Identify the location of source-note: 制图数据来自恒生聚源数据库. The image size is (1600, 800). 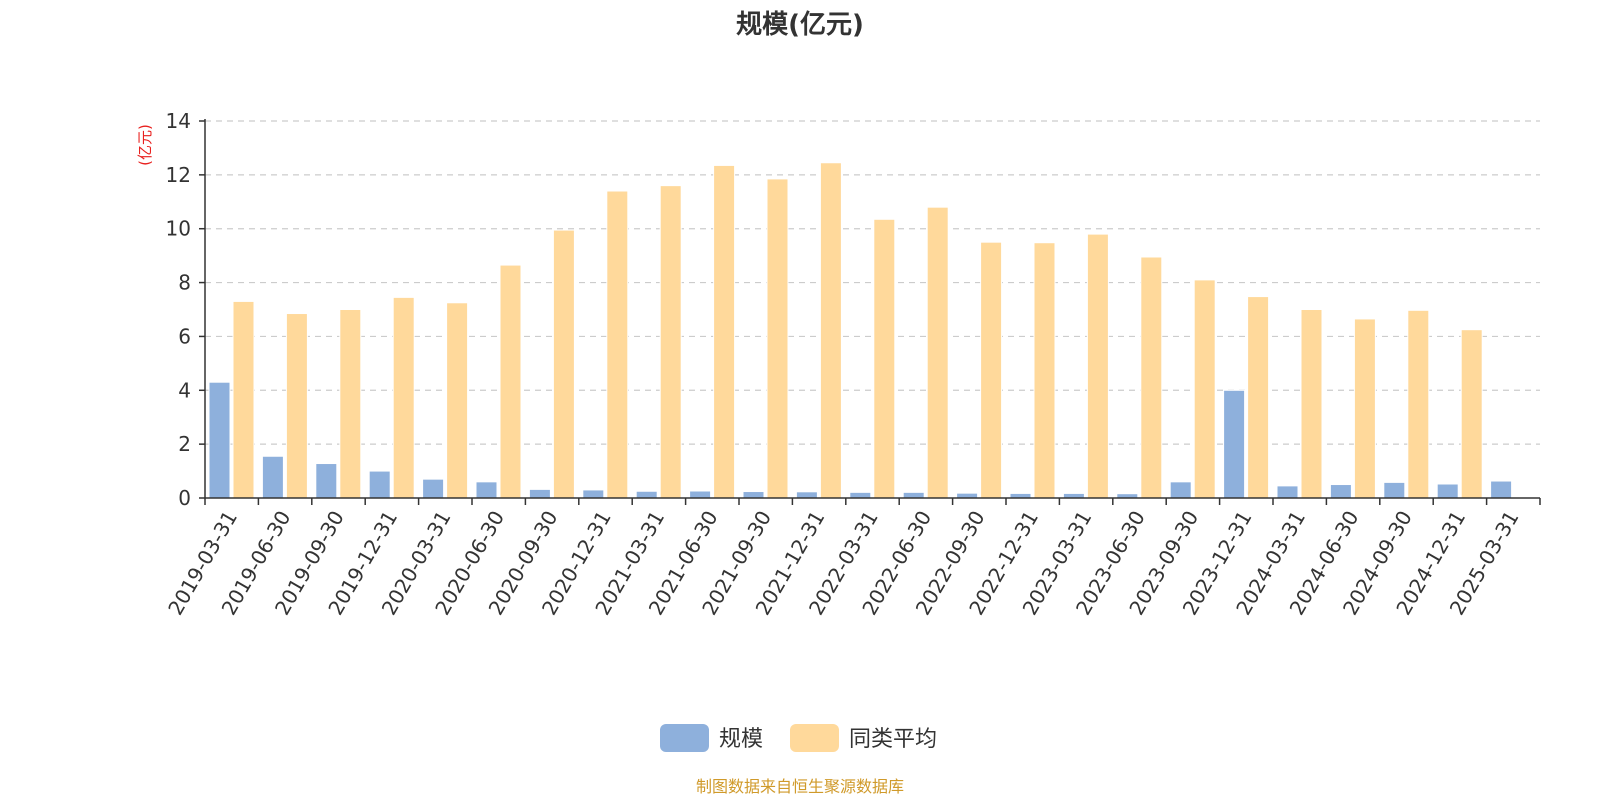
(800, 786).